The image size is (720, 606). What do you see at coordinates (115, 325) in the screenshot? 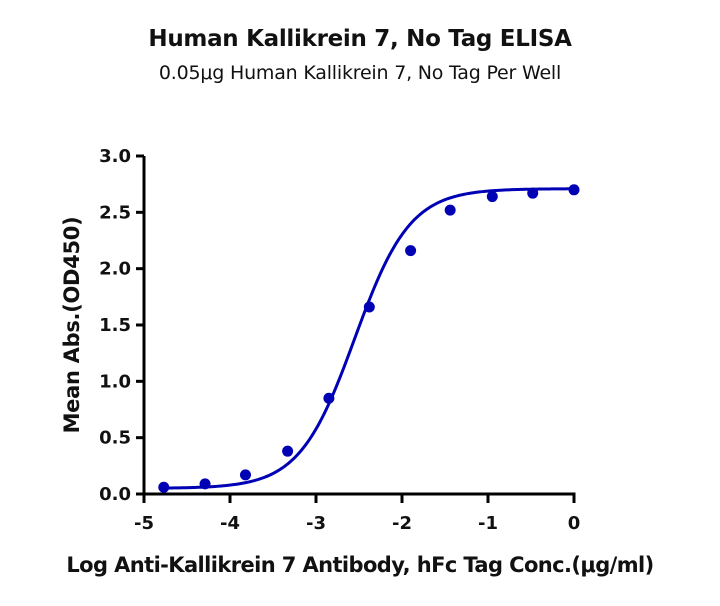
I see `y-tick-label: 1.5` at bounding box center [115, 325].